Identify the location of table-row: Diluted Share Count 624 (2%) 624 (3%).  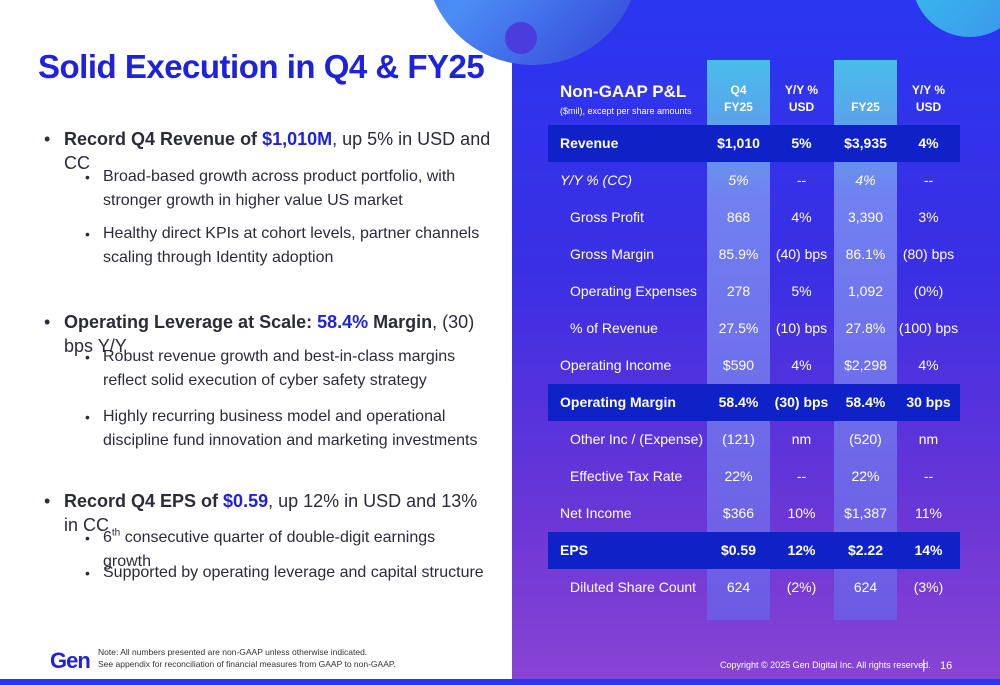
(754, 587).